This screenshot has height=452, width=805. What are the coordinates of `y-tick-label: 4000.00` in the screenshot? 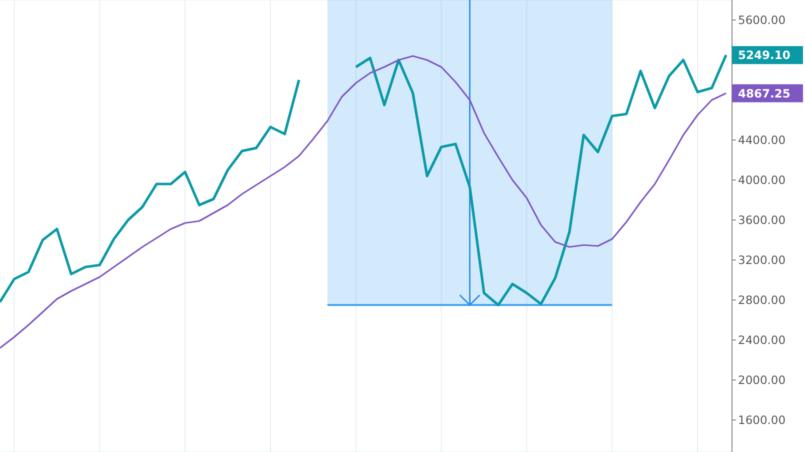 It's located at (762, 180).